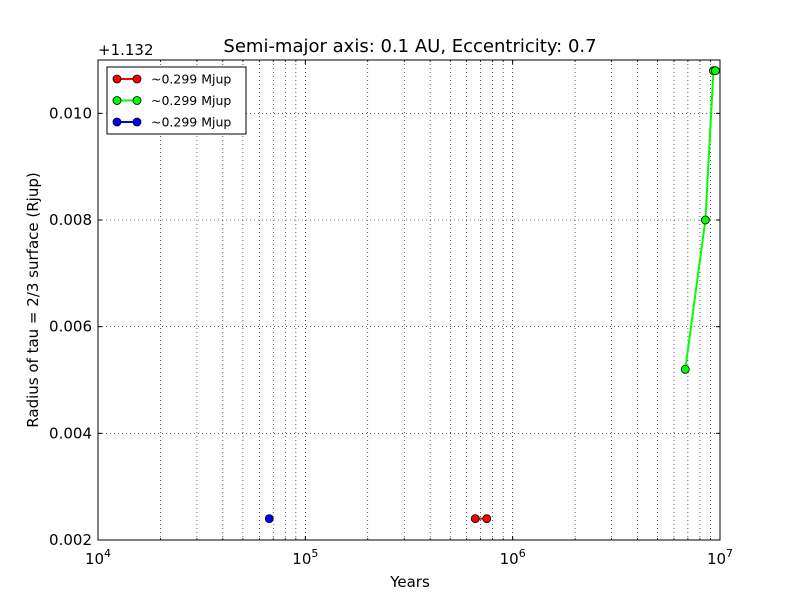 Image resolution: width=800 pixels, height=600 pixels. Describe the element at coordinates (70, 433) in the screenshot. I see `y-tick-label: 0.004` at that location.